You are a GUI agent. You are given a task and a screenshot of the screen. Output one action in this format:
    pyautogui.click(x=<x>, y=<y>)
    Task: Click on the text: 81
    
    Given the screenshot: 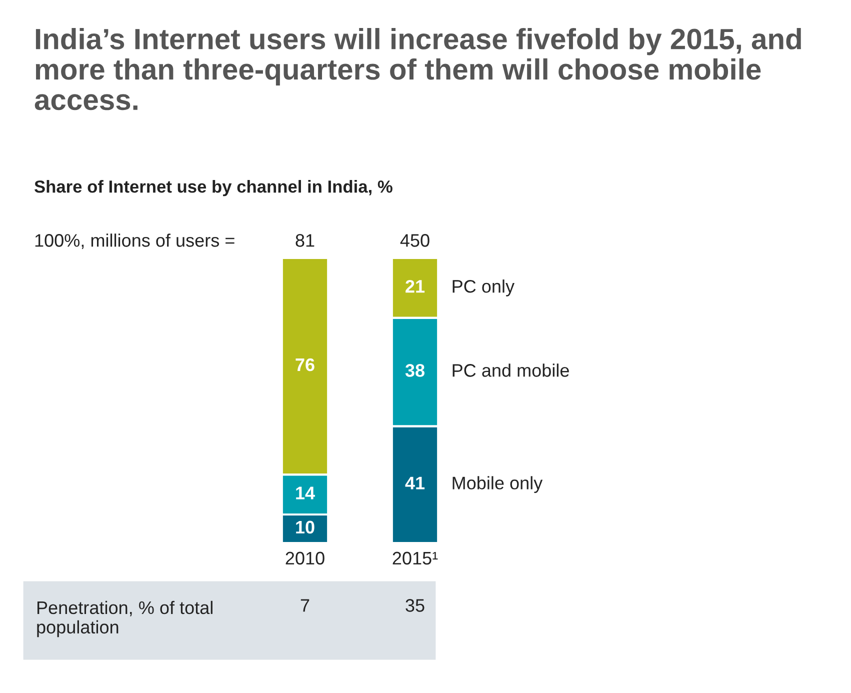 What is the action you would take?
    pyautogui.click(x=305, y=240)
    